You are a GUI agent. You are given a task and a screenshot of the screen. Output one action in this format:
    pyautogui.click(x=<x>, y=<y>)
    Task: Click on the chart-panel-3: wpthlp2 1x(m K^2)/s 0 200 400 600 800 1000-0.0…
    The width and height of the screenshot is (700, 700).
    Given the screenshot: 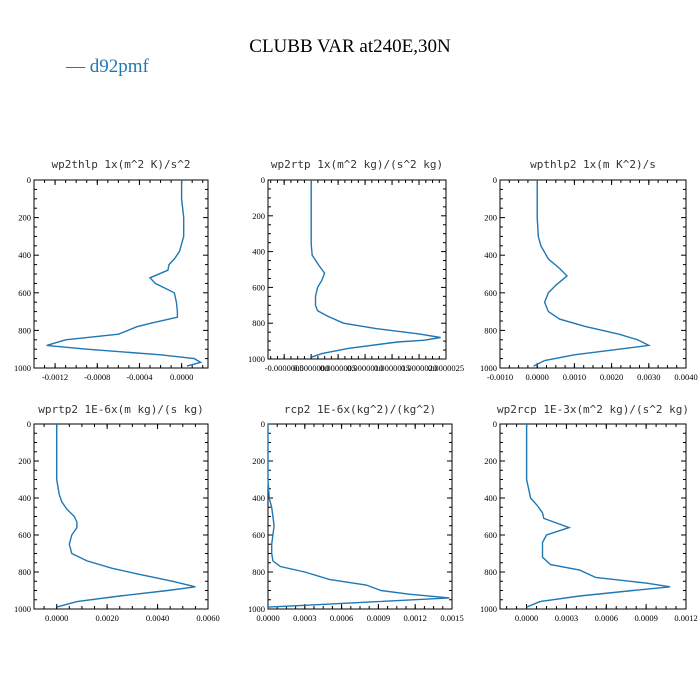 What is the action you would take?
    pyautogui.click(x=589, y=270)
    